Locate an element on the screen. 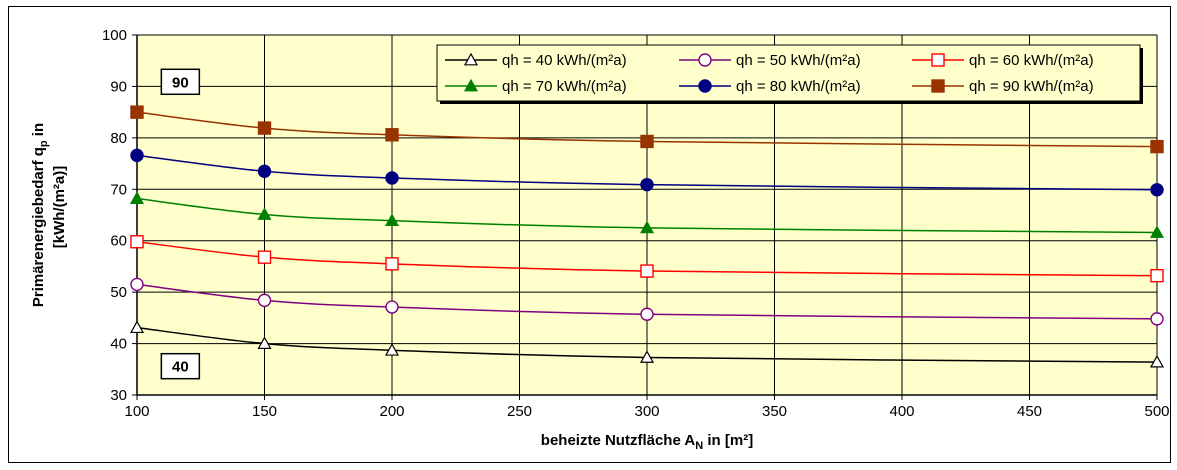 The image size is (1177, 470). annotation-label: 40 is located at coordinates (180, 367).